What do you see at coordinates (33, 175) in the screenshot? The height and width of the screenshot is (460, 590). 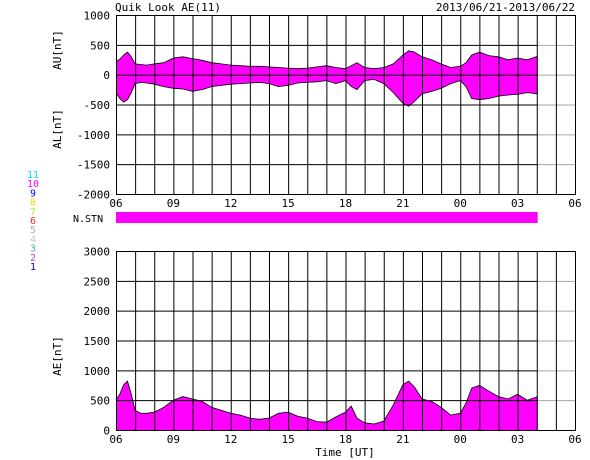 I see `station-legend-item: 11` at bounding box center [33, 175].